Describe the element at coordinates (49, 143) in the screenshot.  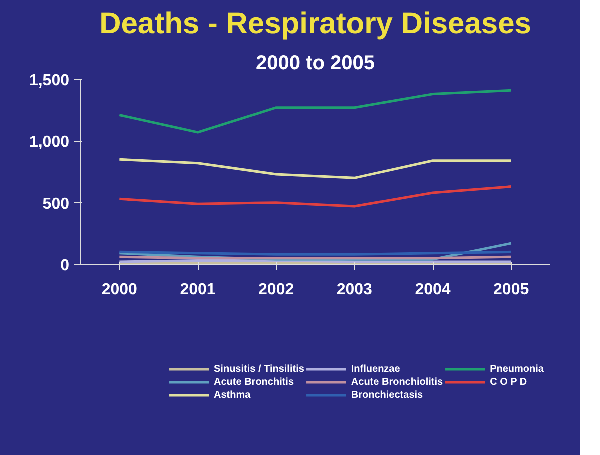
I see `y-tick-label: 1,000` at that location.